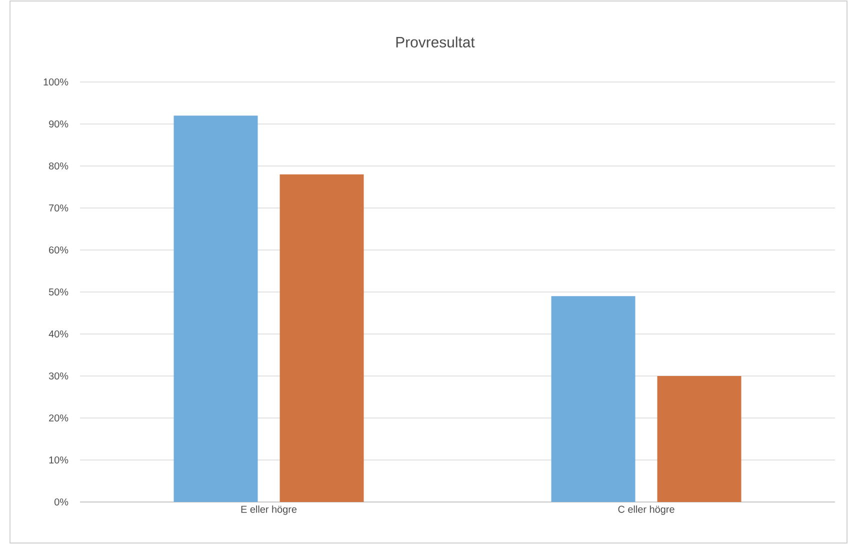 This screenshot has width=848, height=544. I want to click on y-tick-label: 30%, so click(58, 376).